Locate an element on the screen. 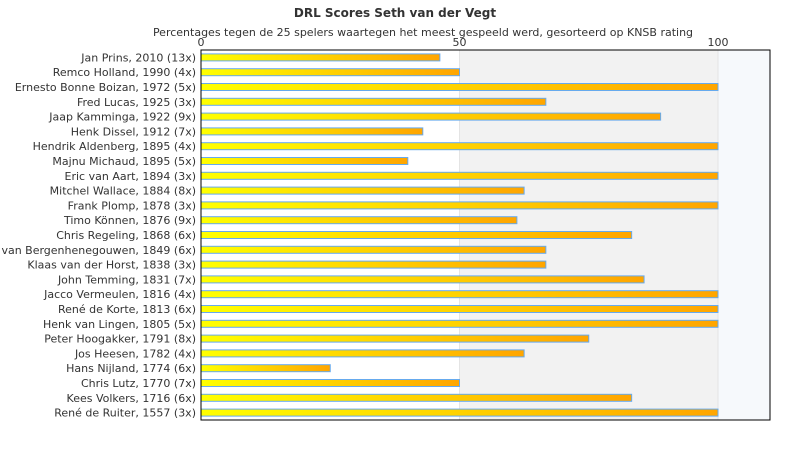 The image size is (790, 454). category-label: Henk Dissel, 1912 (7x) is located at coordinates (133, 131).